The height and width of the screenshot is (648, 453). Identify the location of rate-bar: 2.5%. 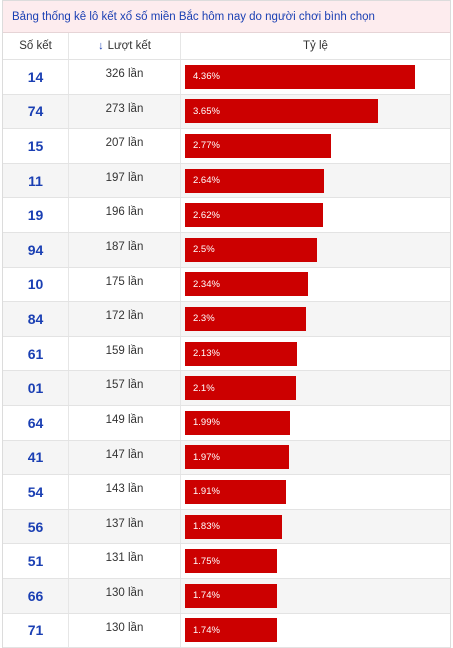
(251, 249).